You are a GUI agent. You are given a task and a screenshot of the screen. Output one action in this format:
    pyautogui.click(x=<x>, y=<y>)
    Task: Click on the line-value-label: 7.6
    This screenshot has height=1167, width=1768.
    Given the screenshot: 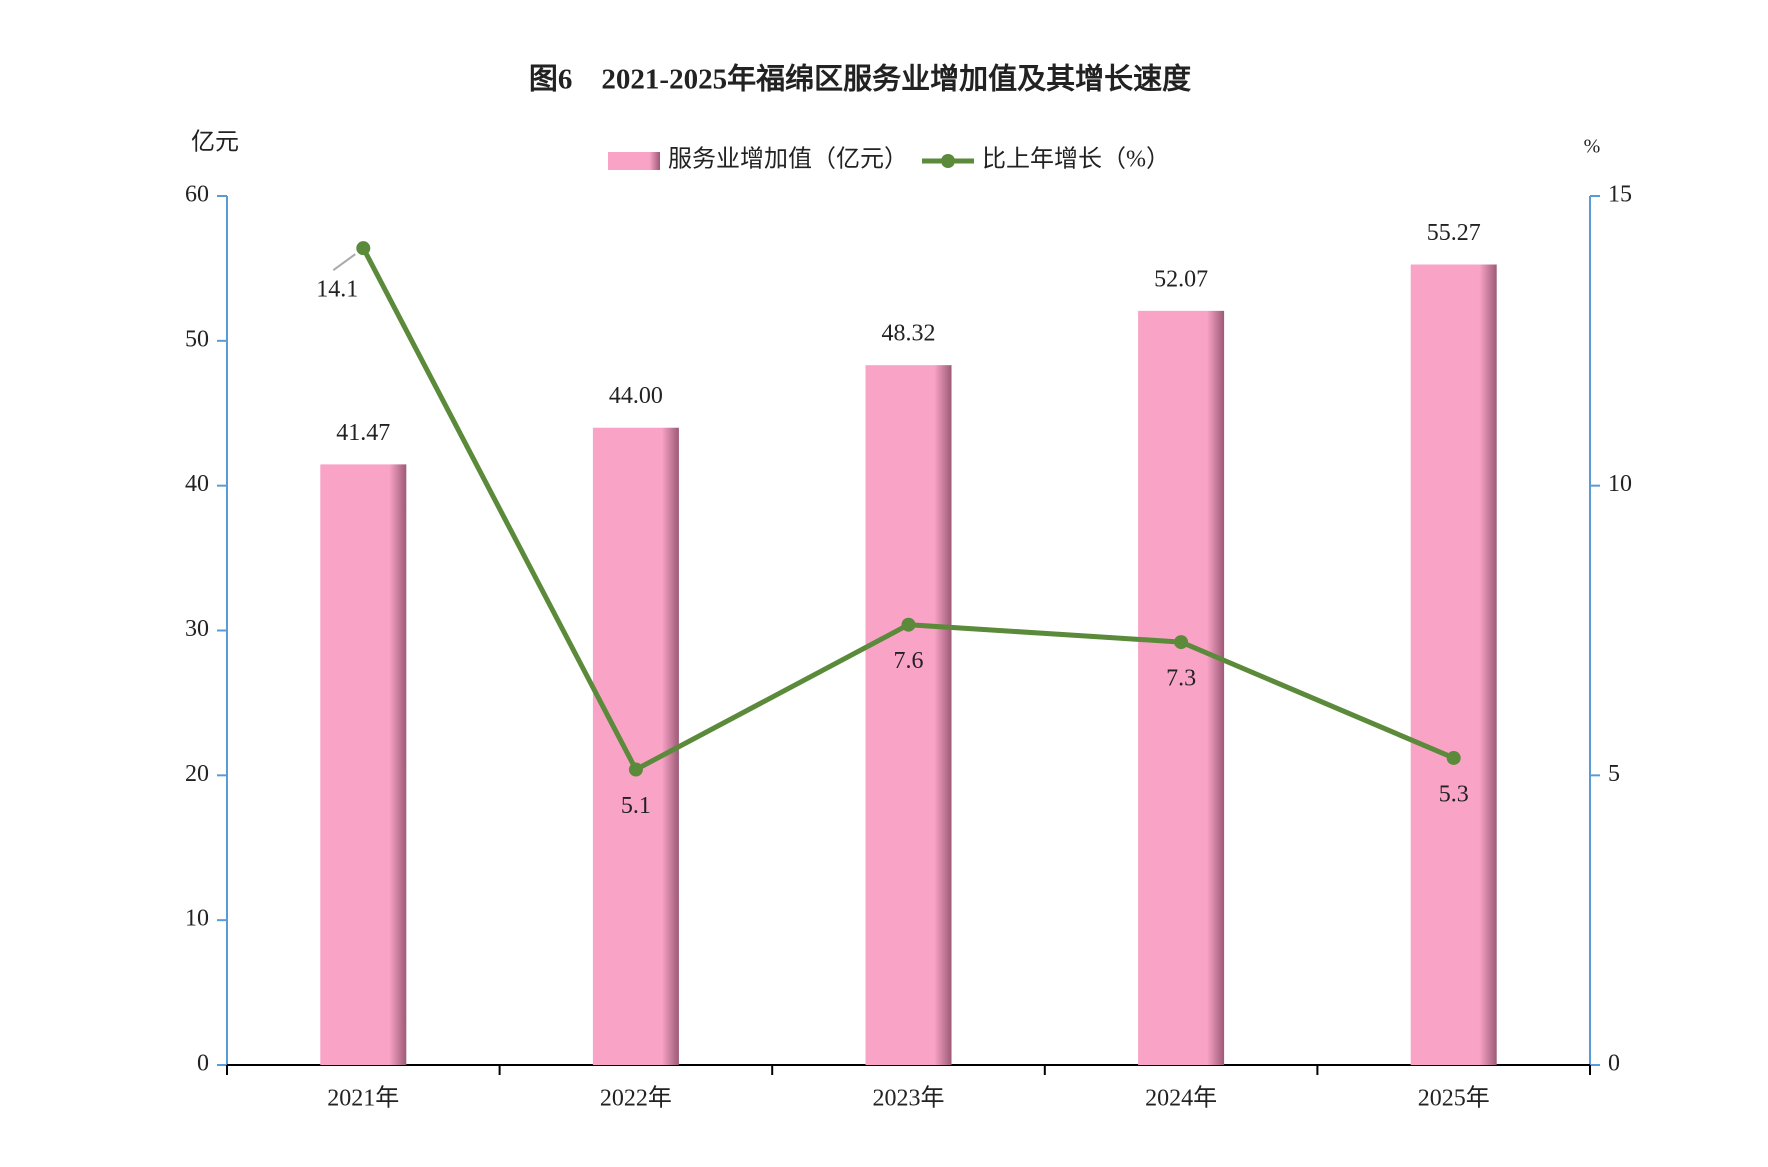 What is the action you would take?
    pyautogui.click(x=909, y=661)
    